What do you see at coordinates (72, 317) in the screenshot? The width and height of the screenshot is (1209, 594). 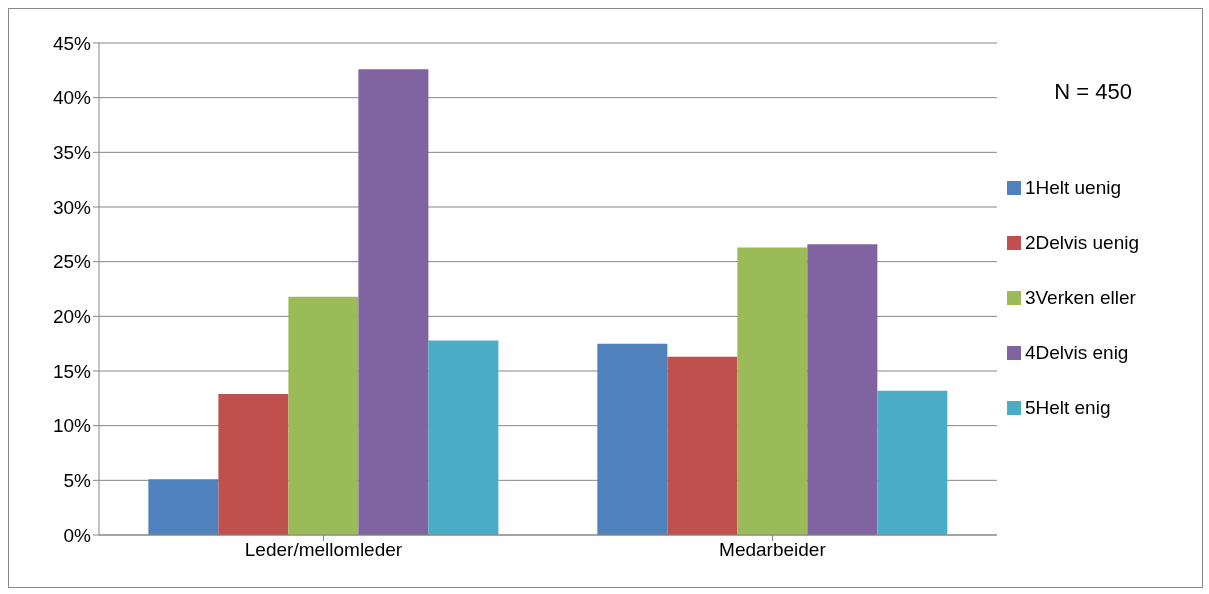 I see `y-tick-label: 20%` at bounding box center [72, 317].